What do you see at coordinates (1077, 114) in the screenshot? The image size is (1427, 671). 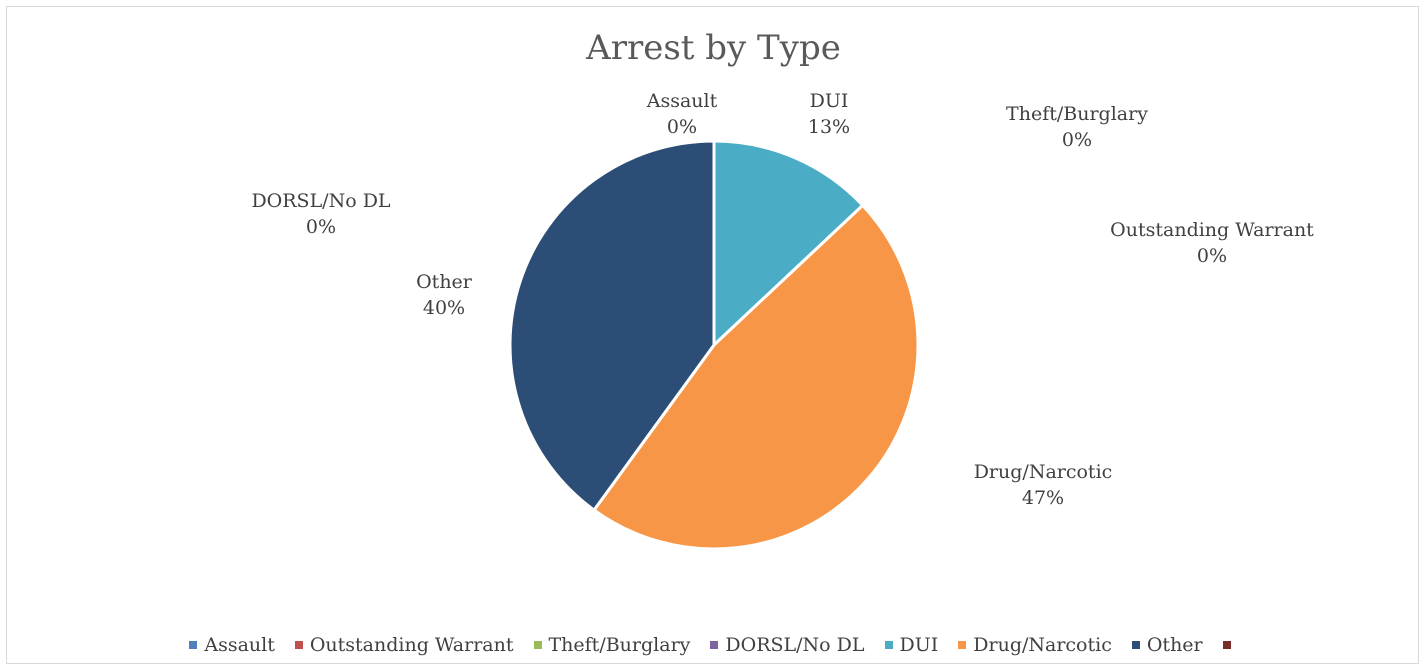 I see `data-label-category: Theft/Burglary` at bounding box center [1077, 114].